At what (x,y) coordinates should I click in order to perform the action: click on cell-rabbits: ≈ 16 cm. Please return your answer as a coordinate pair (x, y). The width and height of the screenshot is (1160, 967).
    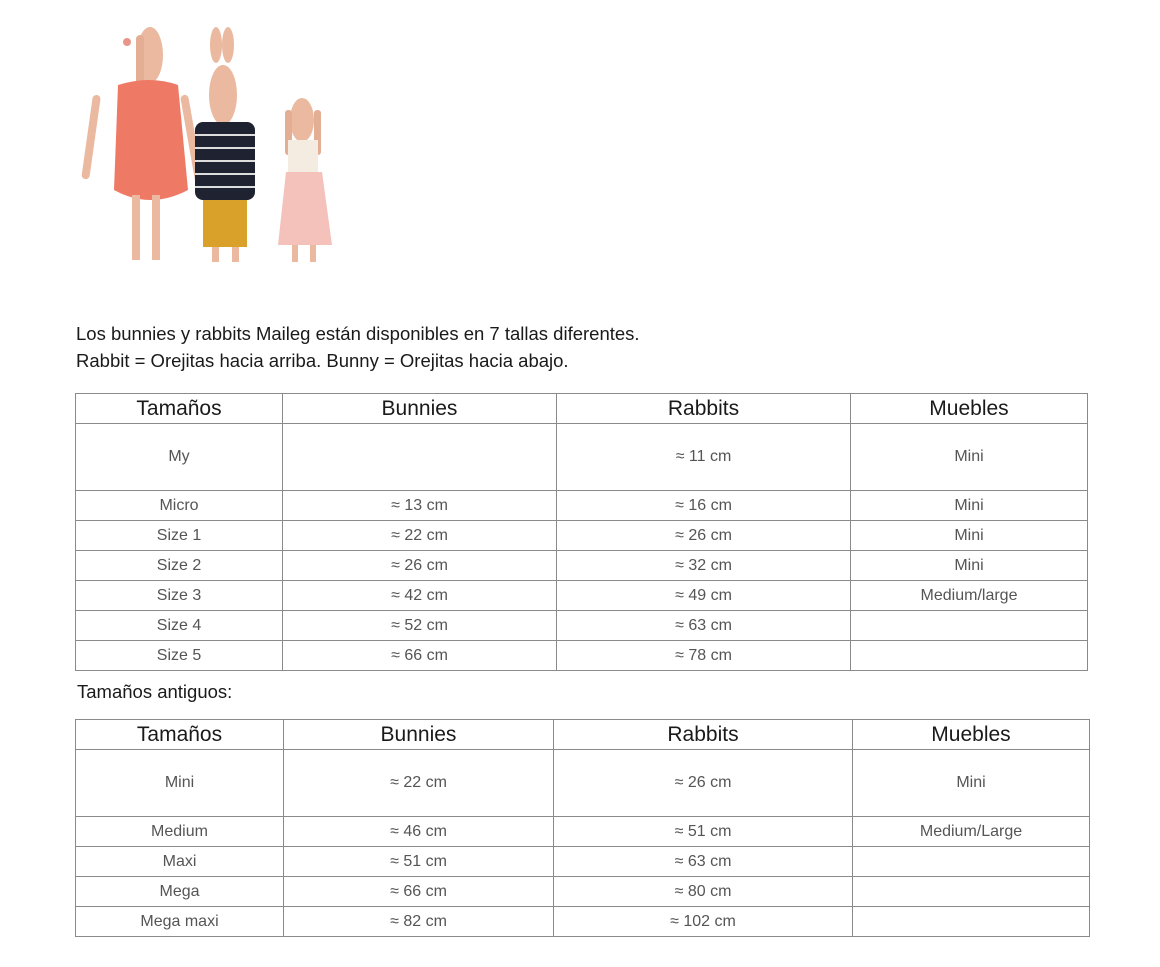
    Looking at the image, I should click on (703, 505).